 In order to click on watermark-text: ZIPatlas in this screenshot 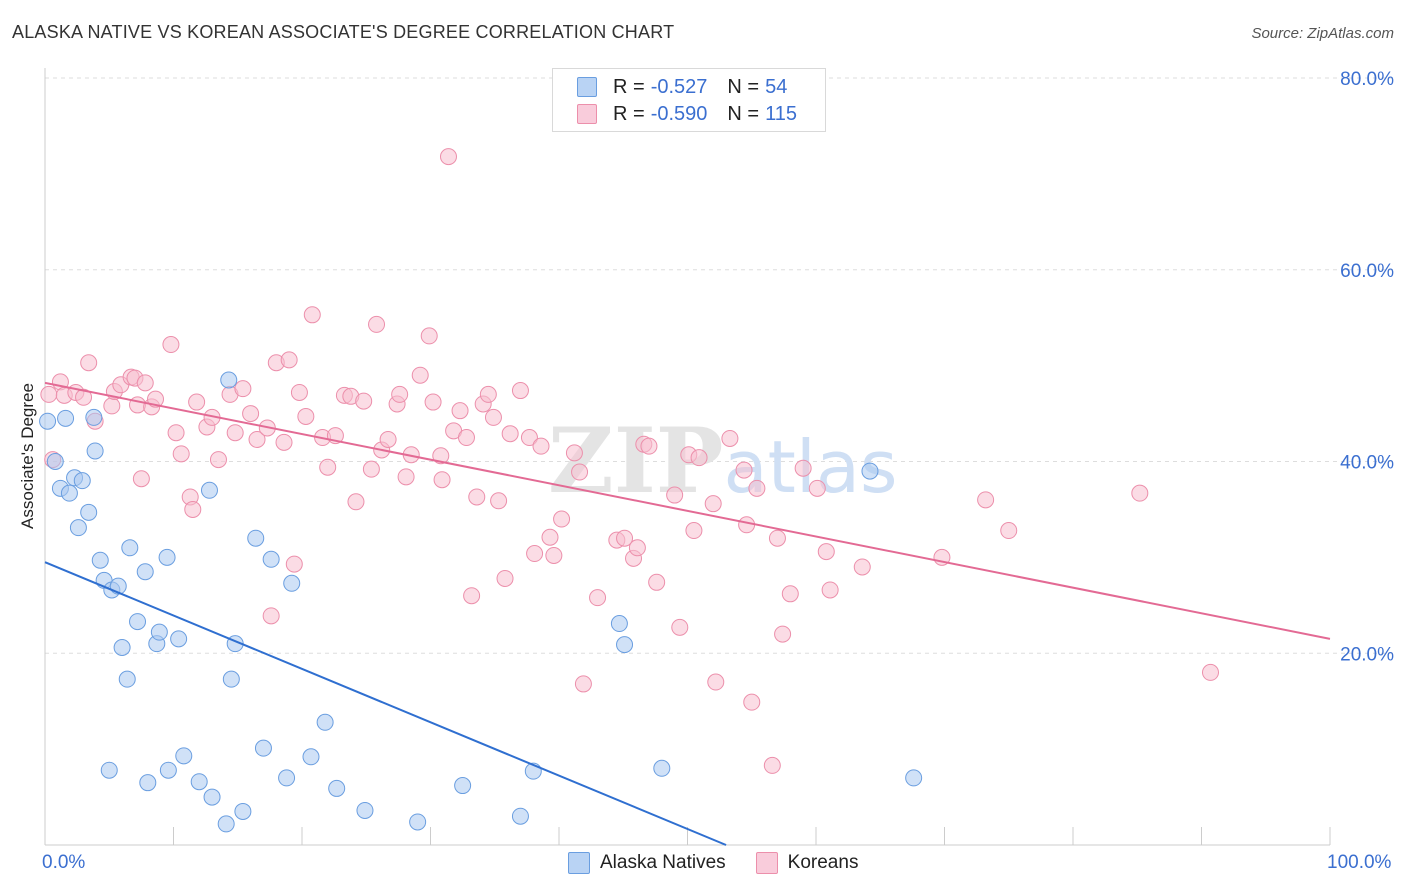, I will do `click(722, 461)`.